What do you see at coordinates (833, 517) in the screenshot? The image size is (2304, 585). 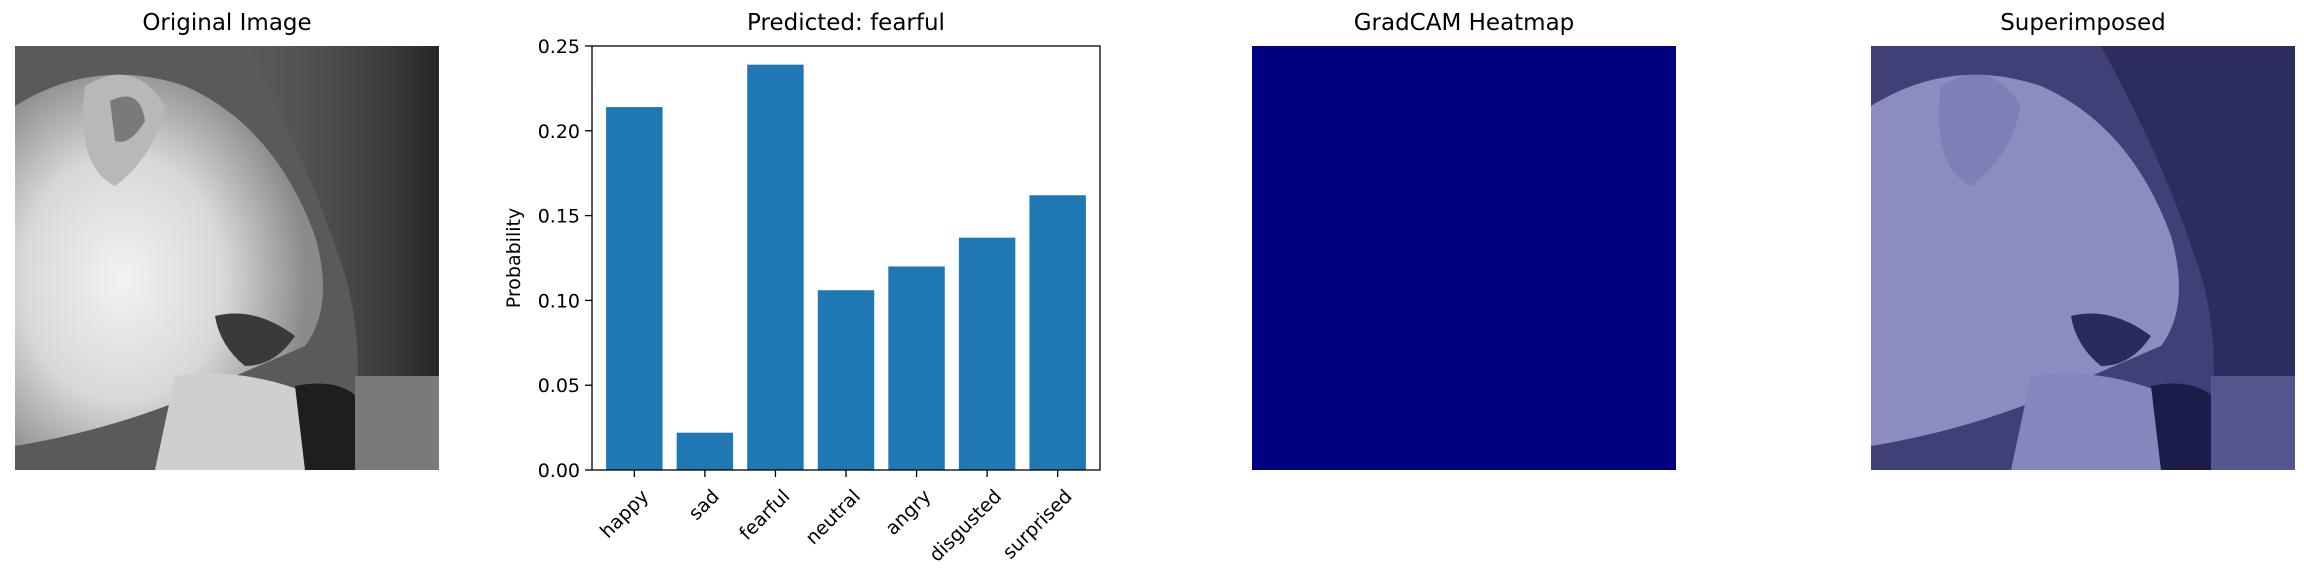 I see `x-tick-label-neutral: neutral` at bounding box center [833, 517].